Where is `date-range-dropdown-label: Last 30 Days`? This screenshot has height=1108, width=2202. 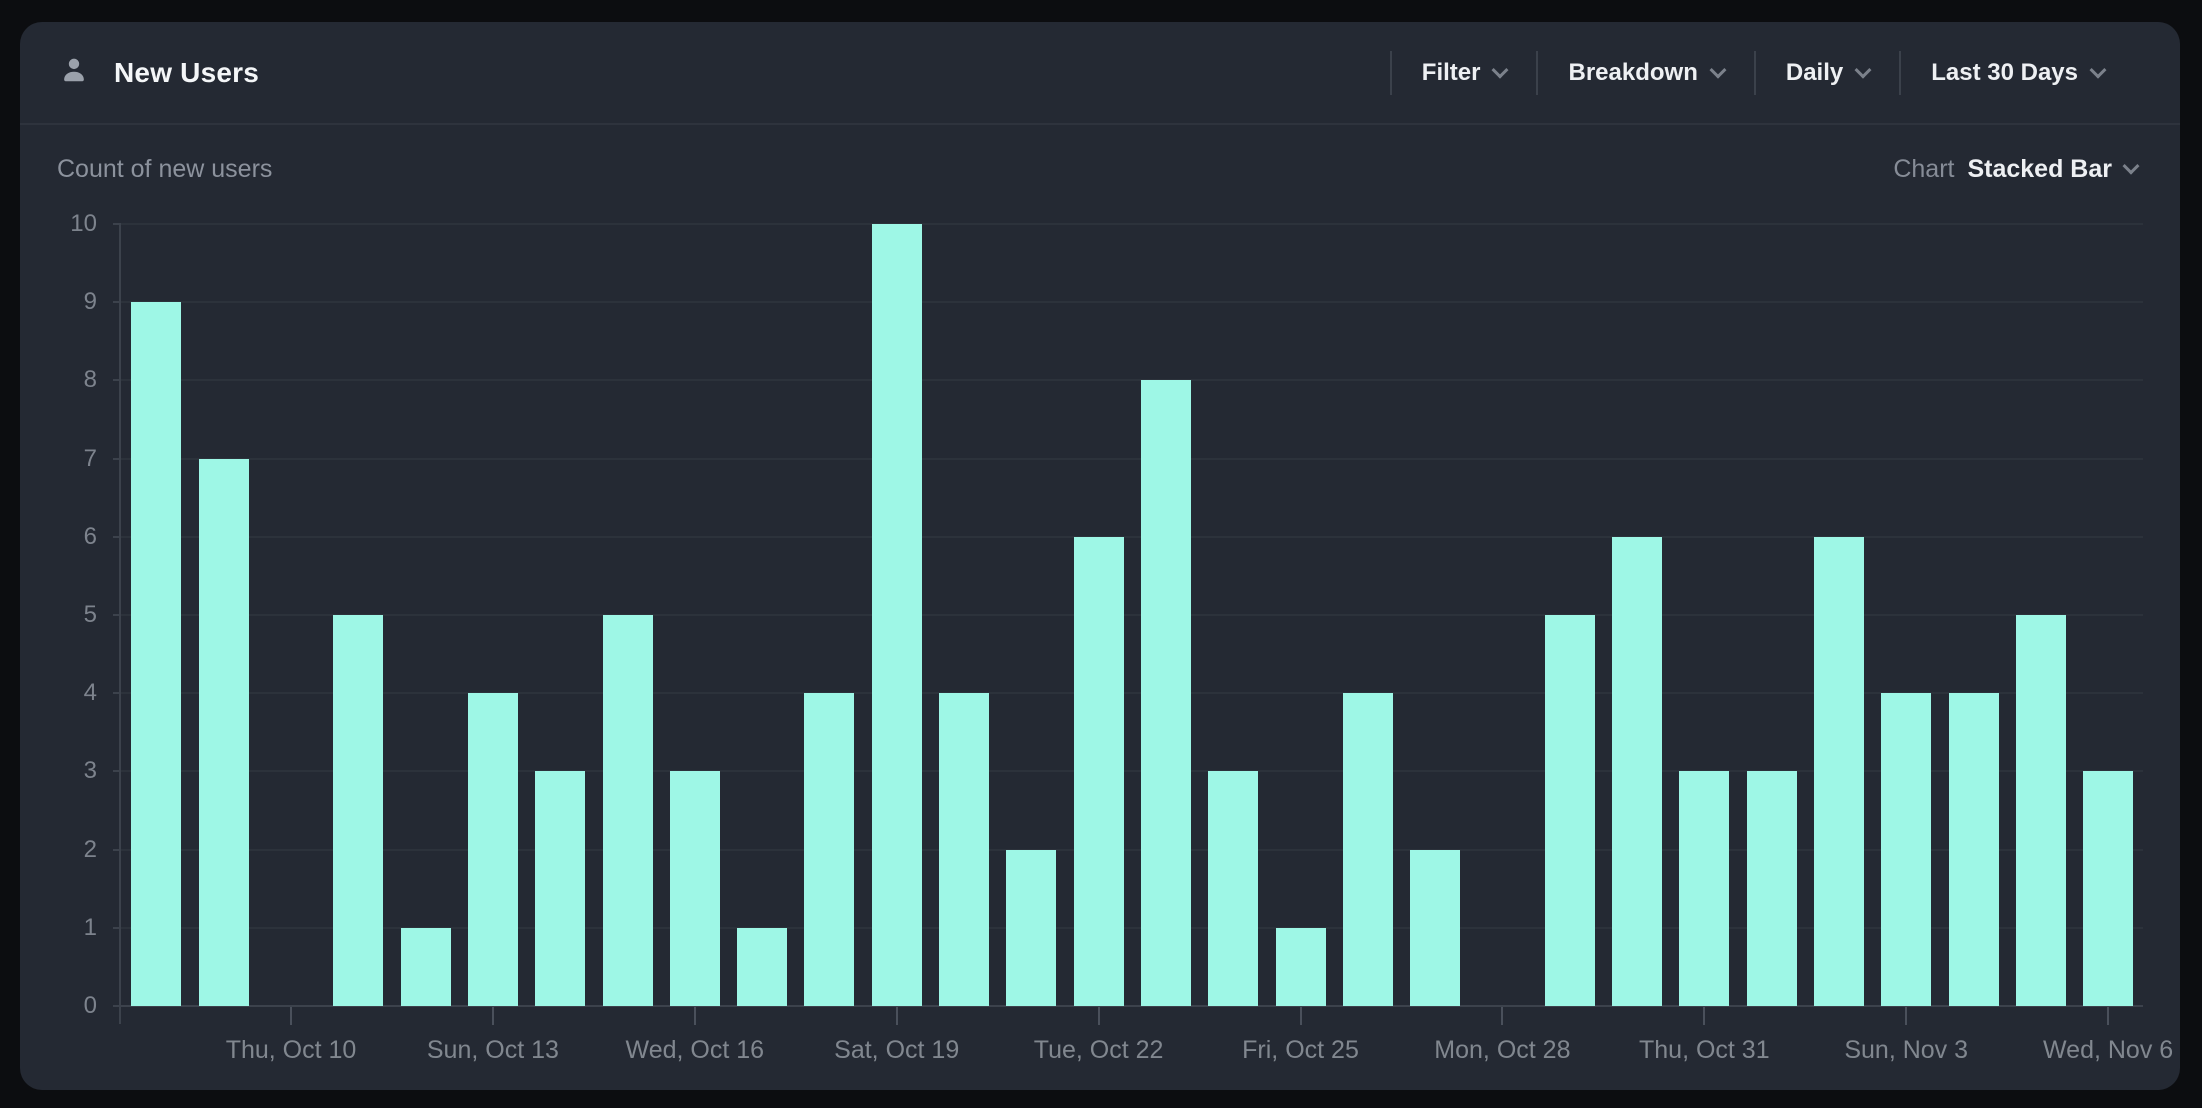
date-range-dropdown-label: Last 30 Days is located at coordinates (2004, 72).